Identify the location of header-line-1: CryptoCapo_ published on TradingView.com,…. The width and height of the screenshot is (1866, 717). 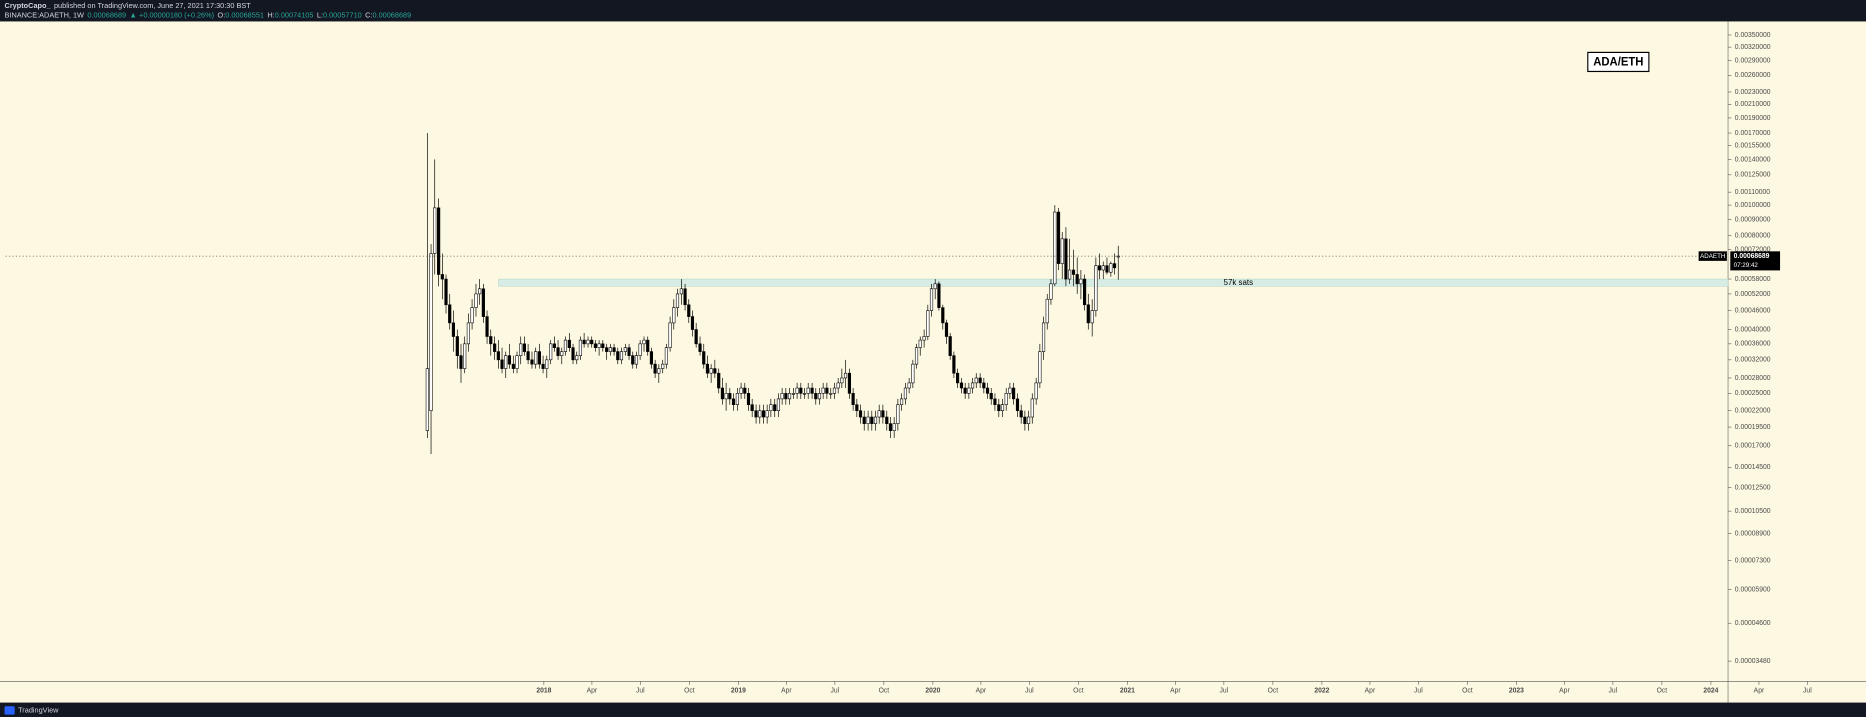
(128, 5).